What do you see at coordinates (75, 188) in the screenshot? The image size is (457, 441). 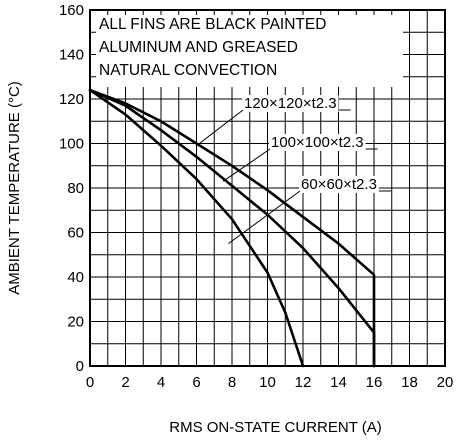 I see `y-tick-label: 80` at bounding box center [75, 188].